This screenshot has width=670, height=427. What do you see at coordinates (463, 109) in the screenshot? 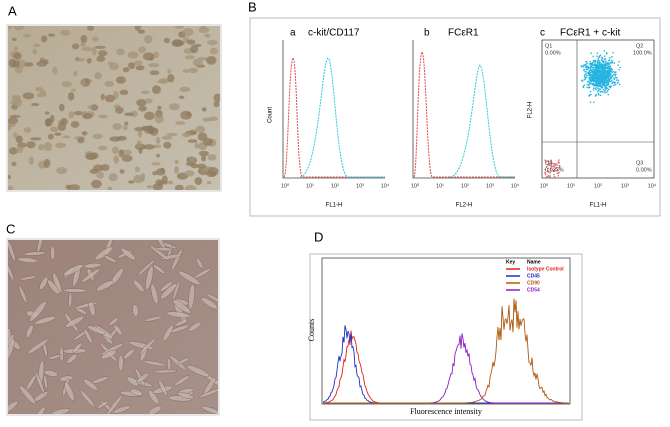
I see `axis` at bounding box center [463, 109].